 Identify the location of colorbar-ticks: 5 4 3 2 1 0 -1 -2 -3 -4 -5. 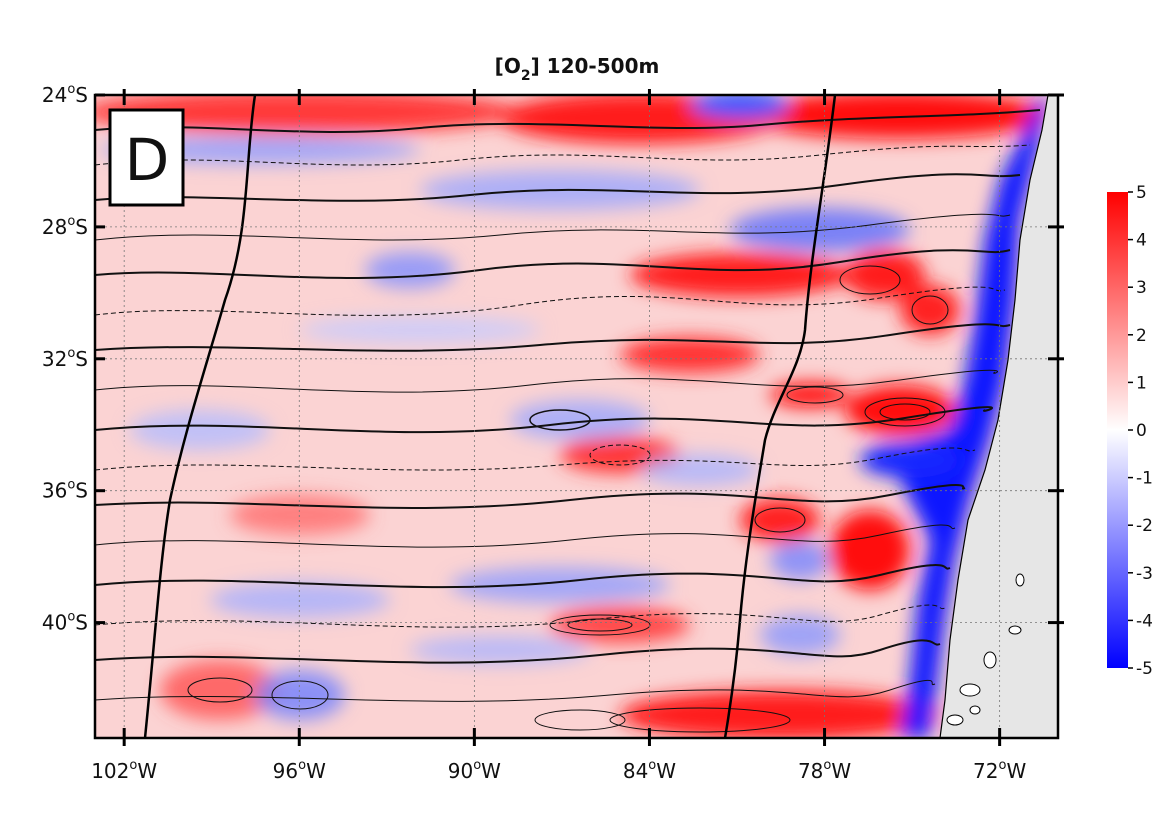
(1140, 431).